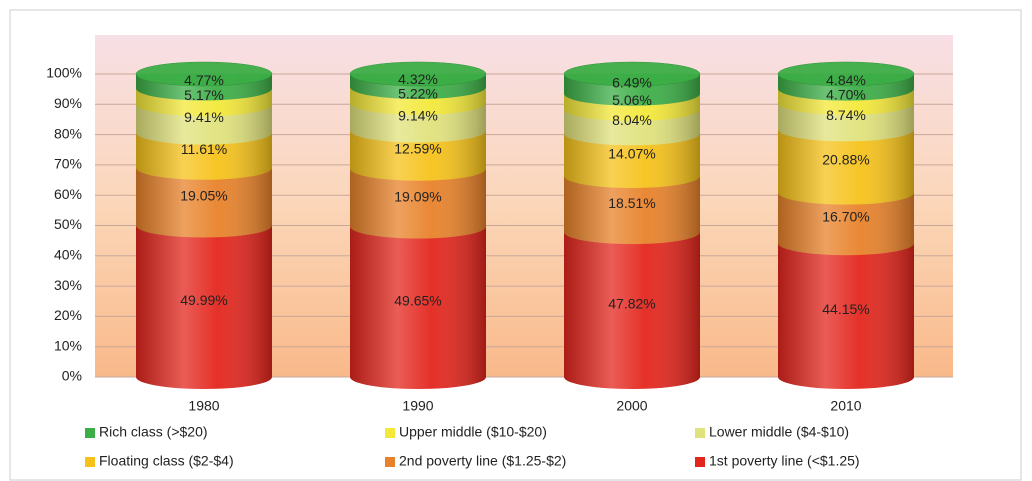 The height and width of the screenshot is (481, 1032). I want to click on value-label: 5.17%, so click(204, 95).